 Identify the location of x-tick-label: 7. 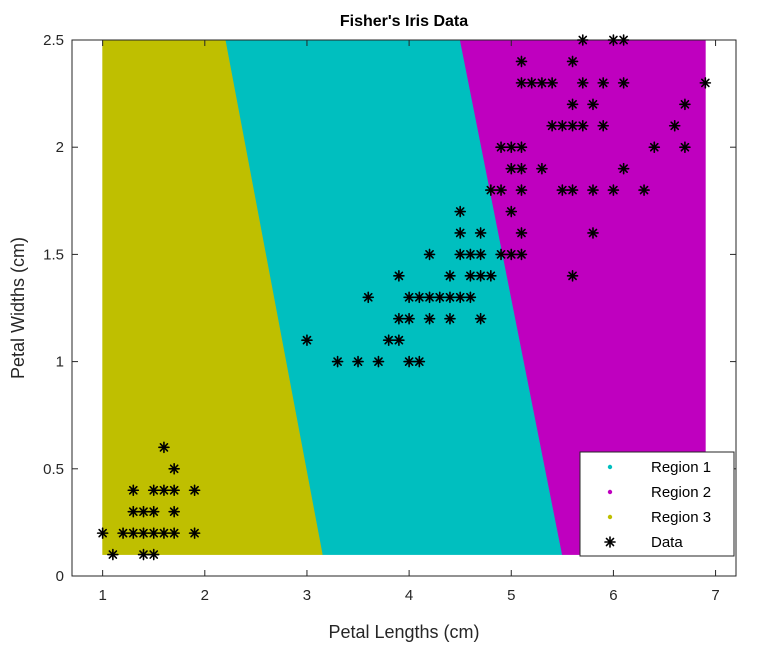
(715, 595).